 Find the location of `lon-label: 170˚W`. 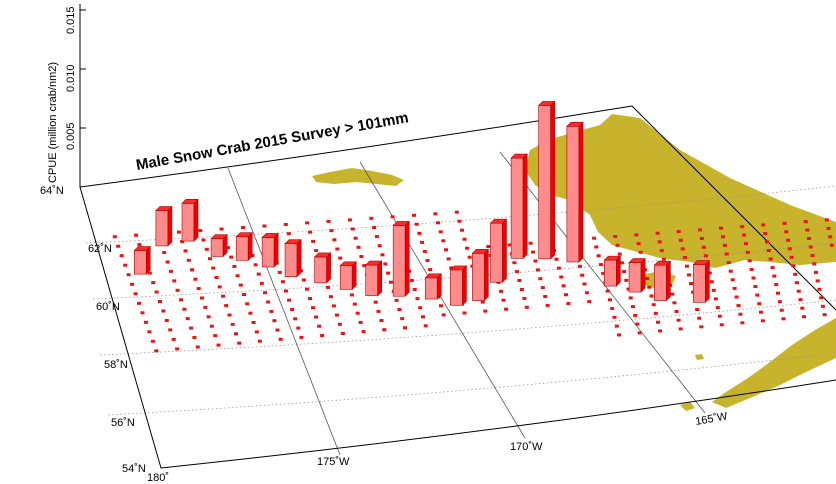

lon-label: 170˚W is located at coordinates (526, 447).